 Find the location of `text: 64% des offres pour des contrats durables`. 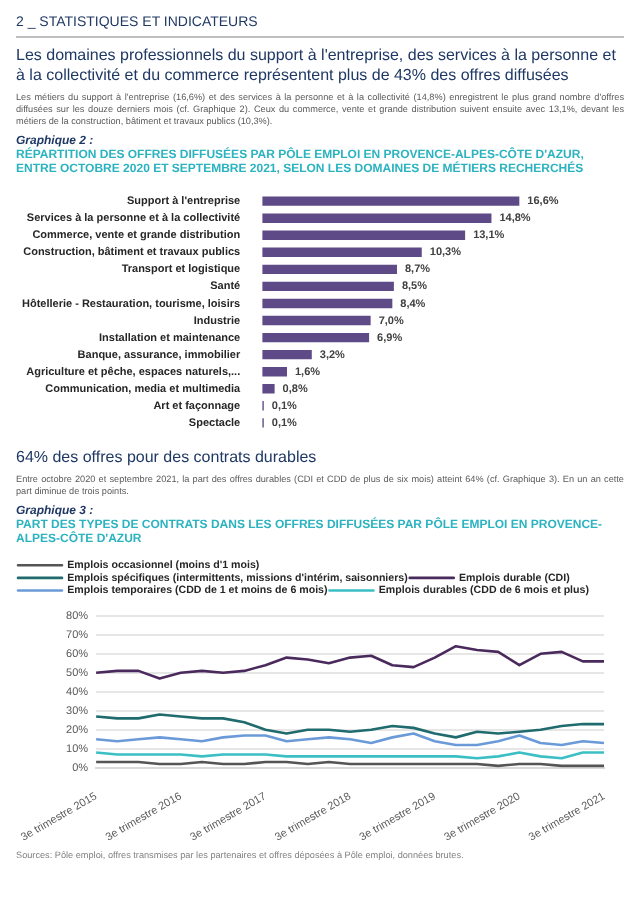

text: 64% des offres pour des contrats durables is located at coordinates (167, 457).